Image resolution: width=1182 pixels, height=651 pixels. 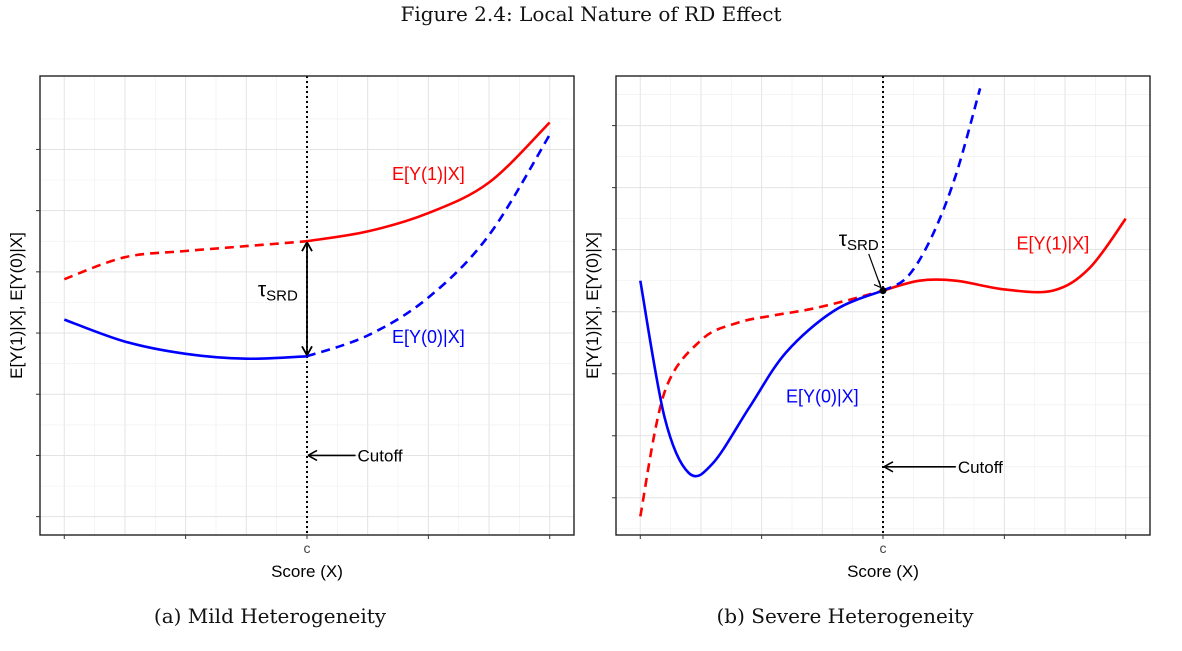 What do you see at coordinates (307, 350) in the screenshot?
I see `tau-arrow-head-bottom` at bounding box center [307, 350].